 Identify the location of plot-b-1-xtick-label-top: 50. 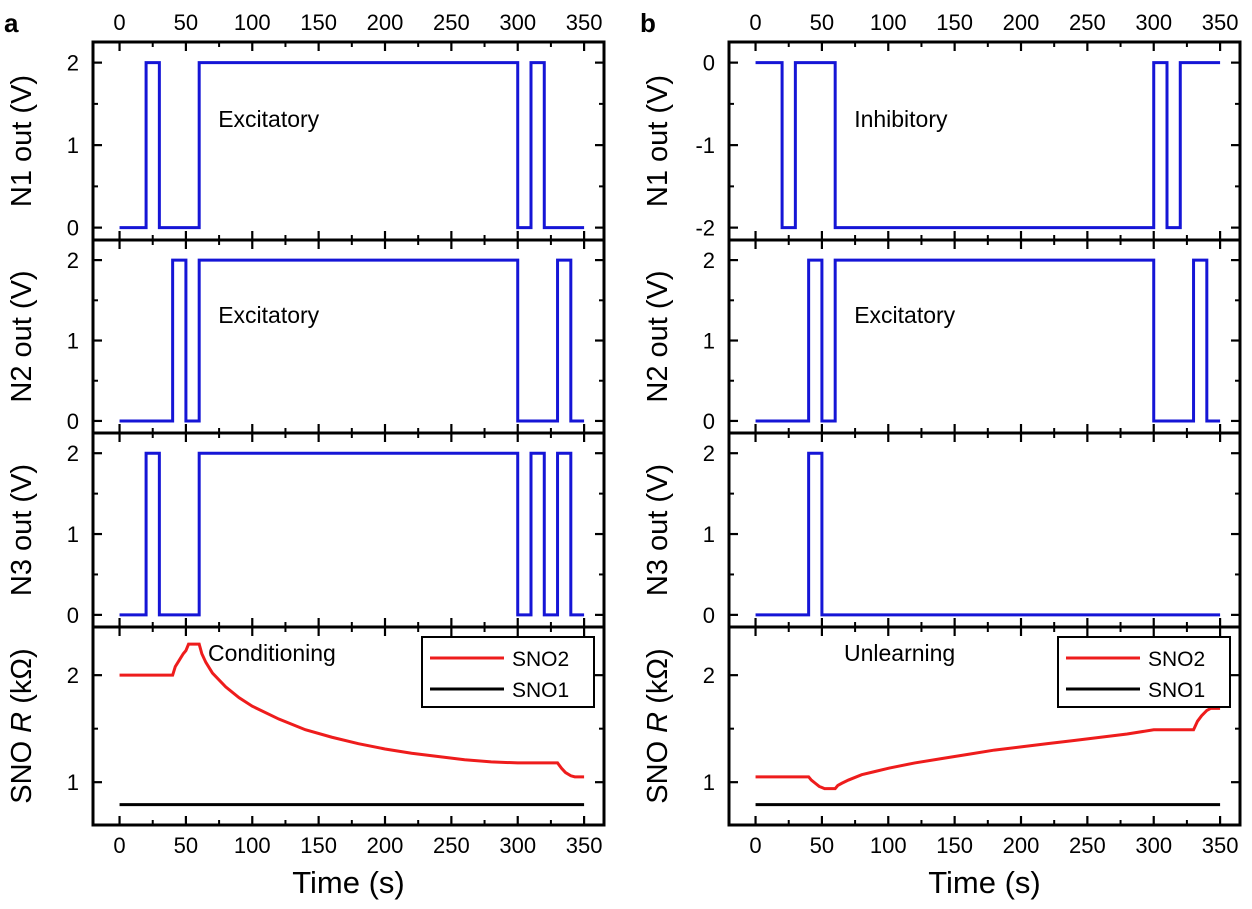
(822, 22).